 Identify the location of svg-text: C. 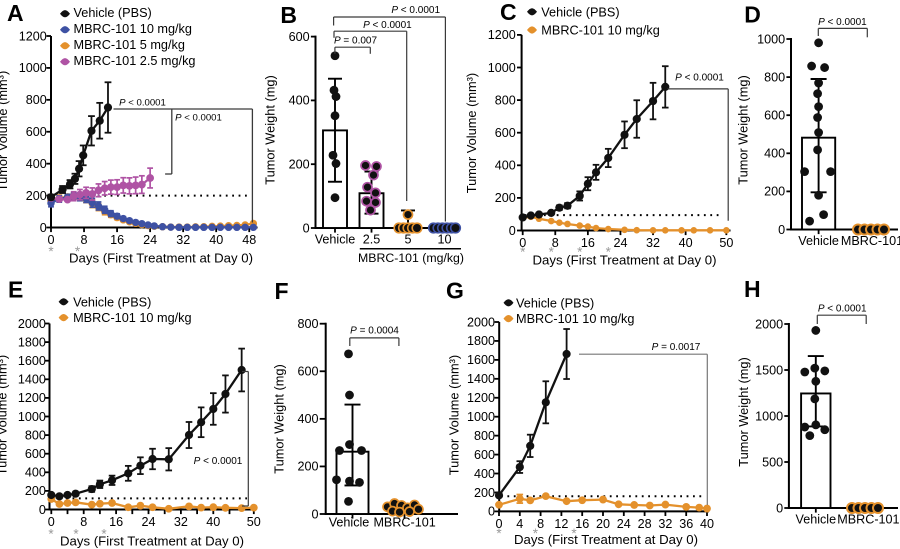
(508, 12).